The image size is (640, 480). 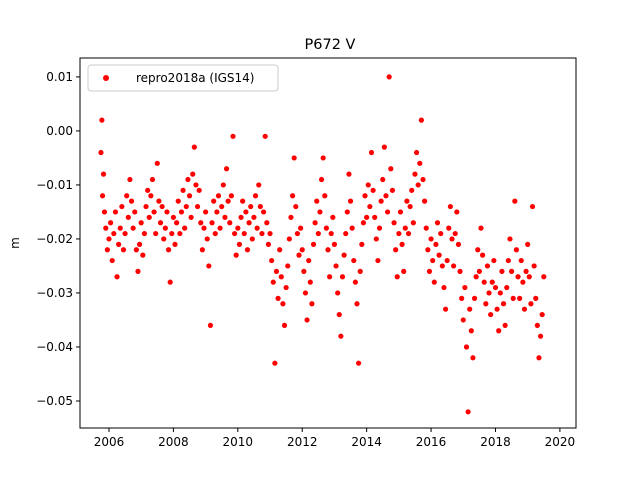 What do you see at coordinates (54, 347) in the screenshot?
I see `y-tick-label: −0.04` at bounding box center [54, 347].